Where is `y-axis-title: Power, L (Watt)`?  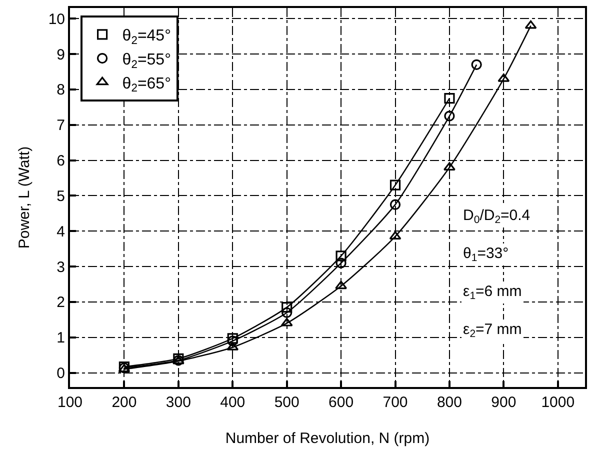 y-axis-title: Power, L (Watt) is located at coordinates (24, 197).